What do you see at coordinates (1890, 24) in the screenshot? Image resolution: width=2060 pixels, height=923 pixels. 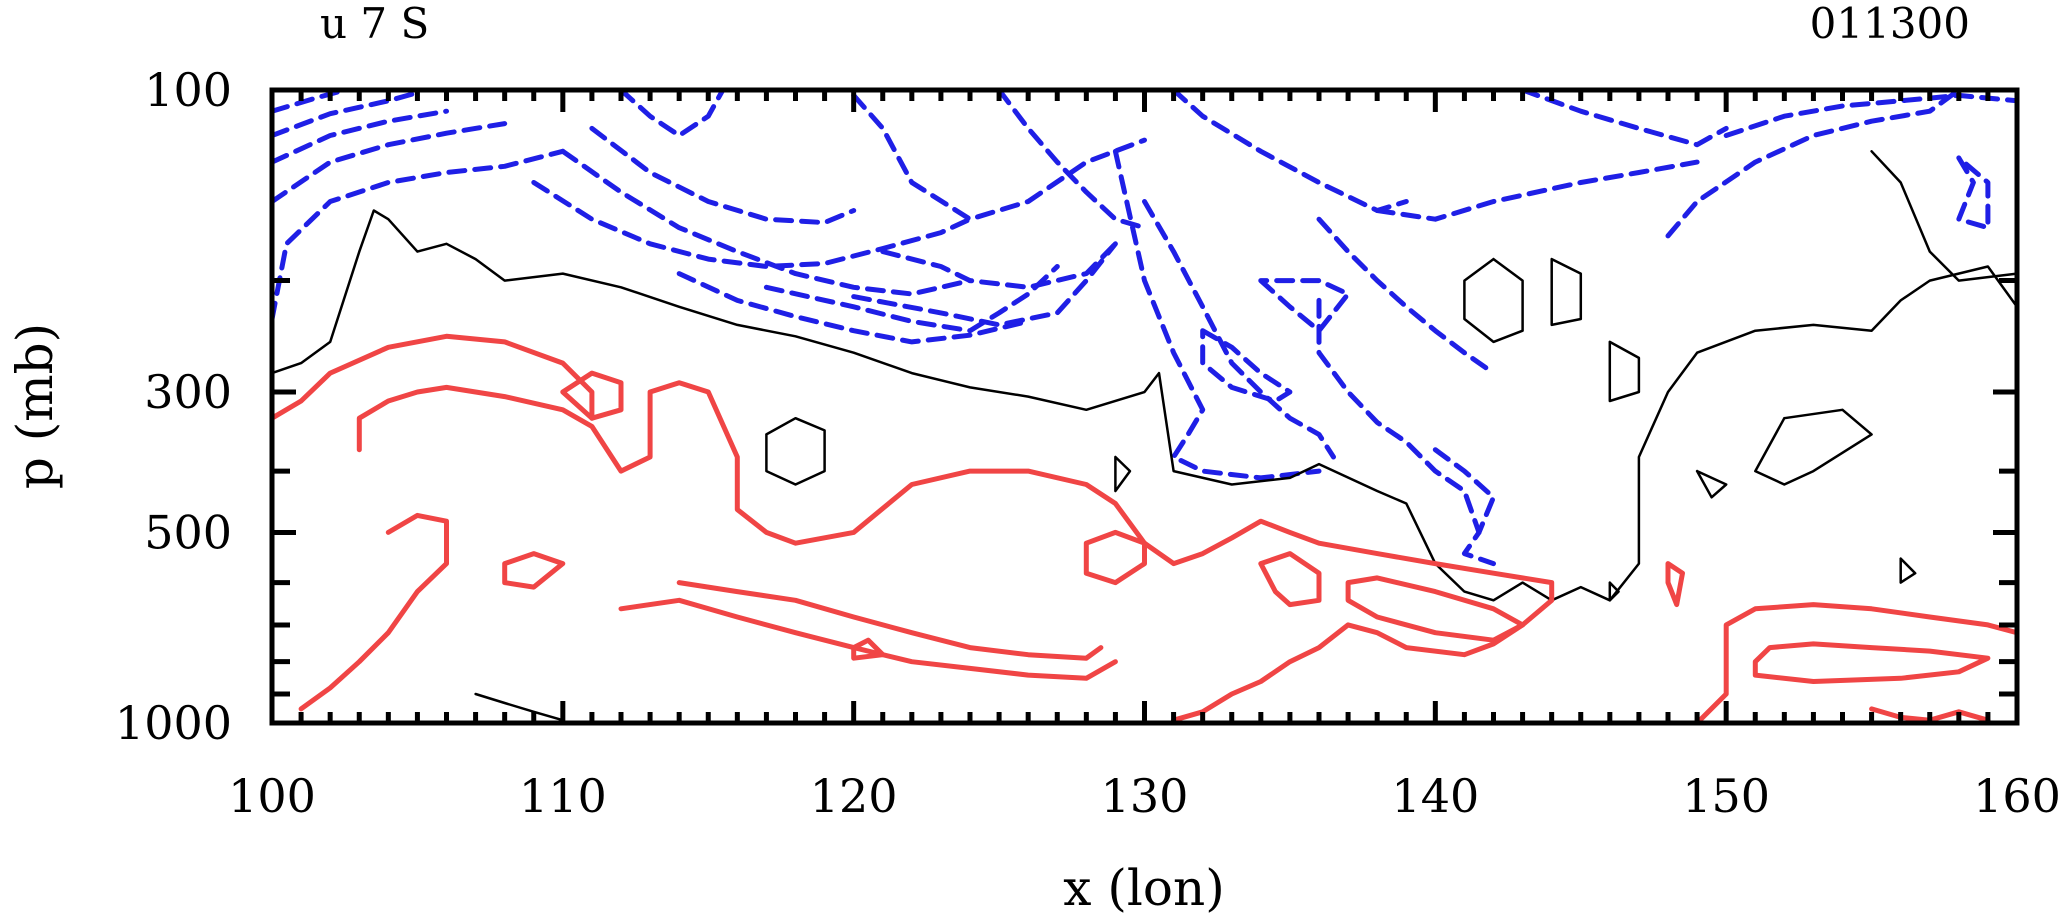 I see `title-right: 011300` at bounding box center [1890, 24].